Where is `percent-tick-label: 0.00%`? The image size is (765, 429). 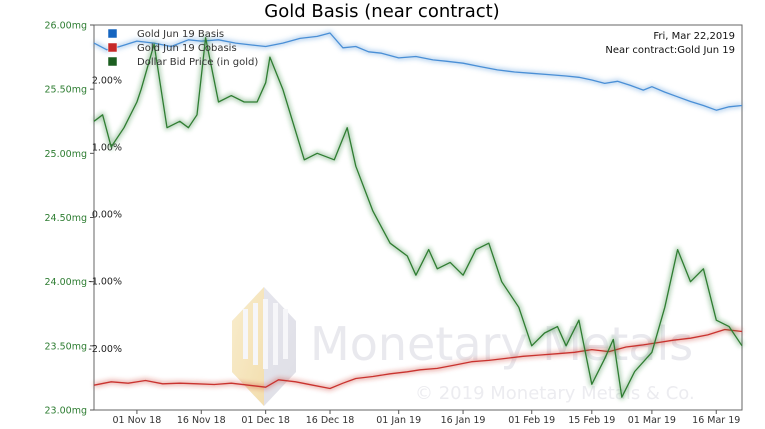
percent-tick-label: 0.00% is located at coordinates (107, 215).